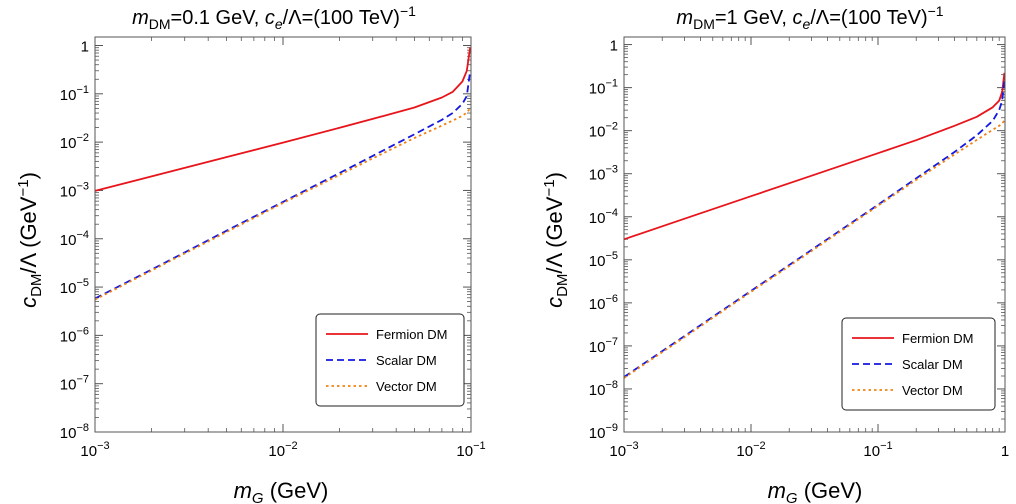 Image resolution: width=1016 pixels, height=504 pixels. What do you see at coordinates (603, 432) in the screenshot?
I see `y-tick-label: 10⁻⁹` at bounding box center [603, 432].